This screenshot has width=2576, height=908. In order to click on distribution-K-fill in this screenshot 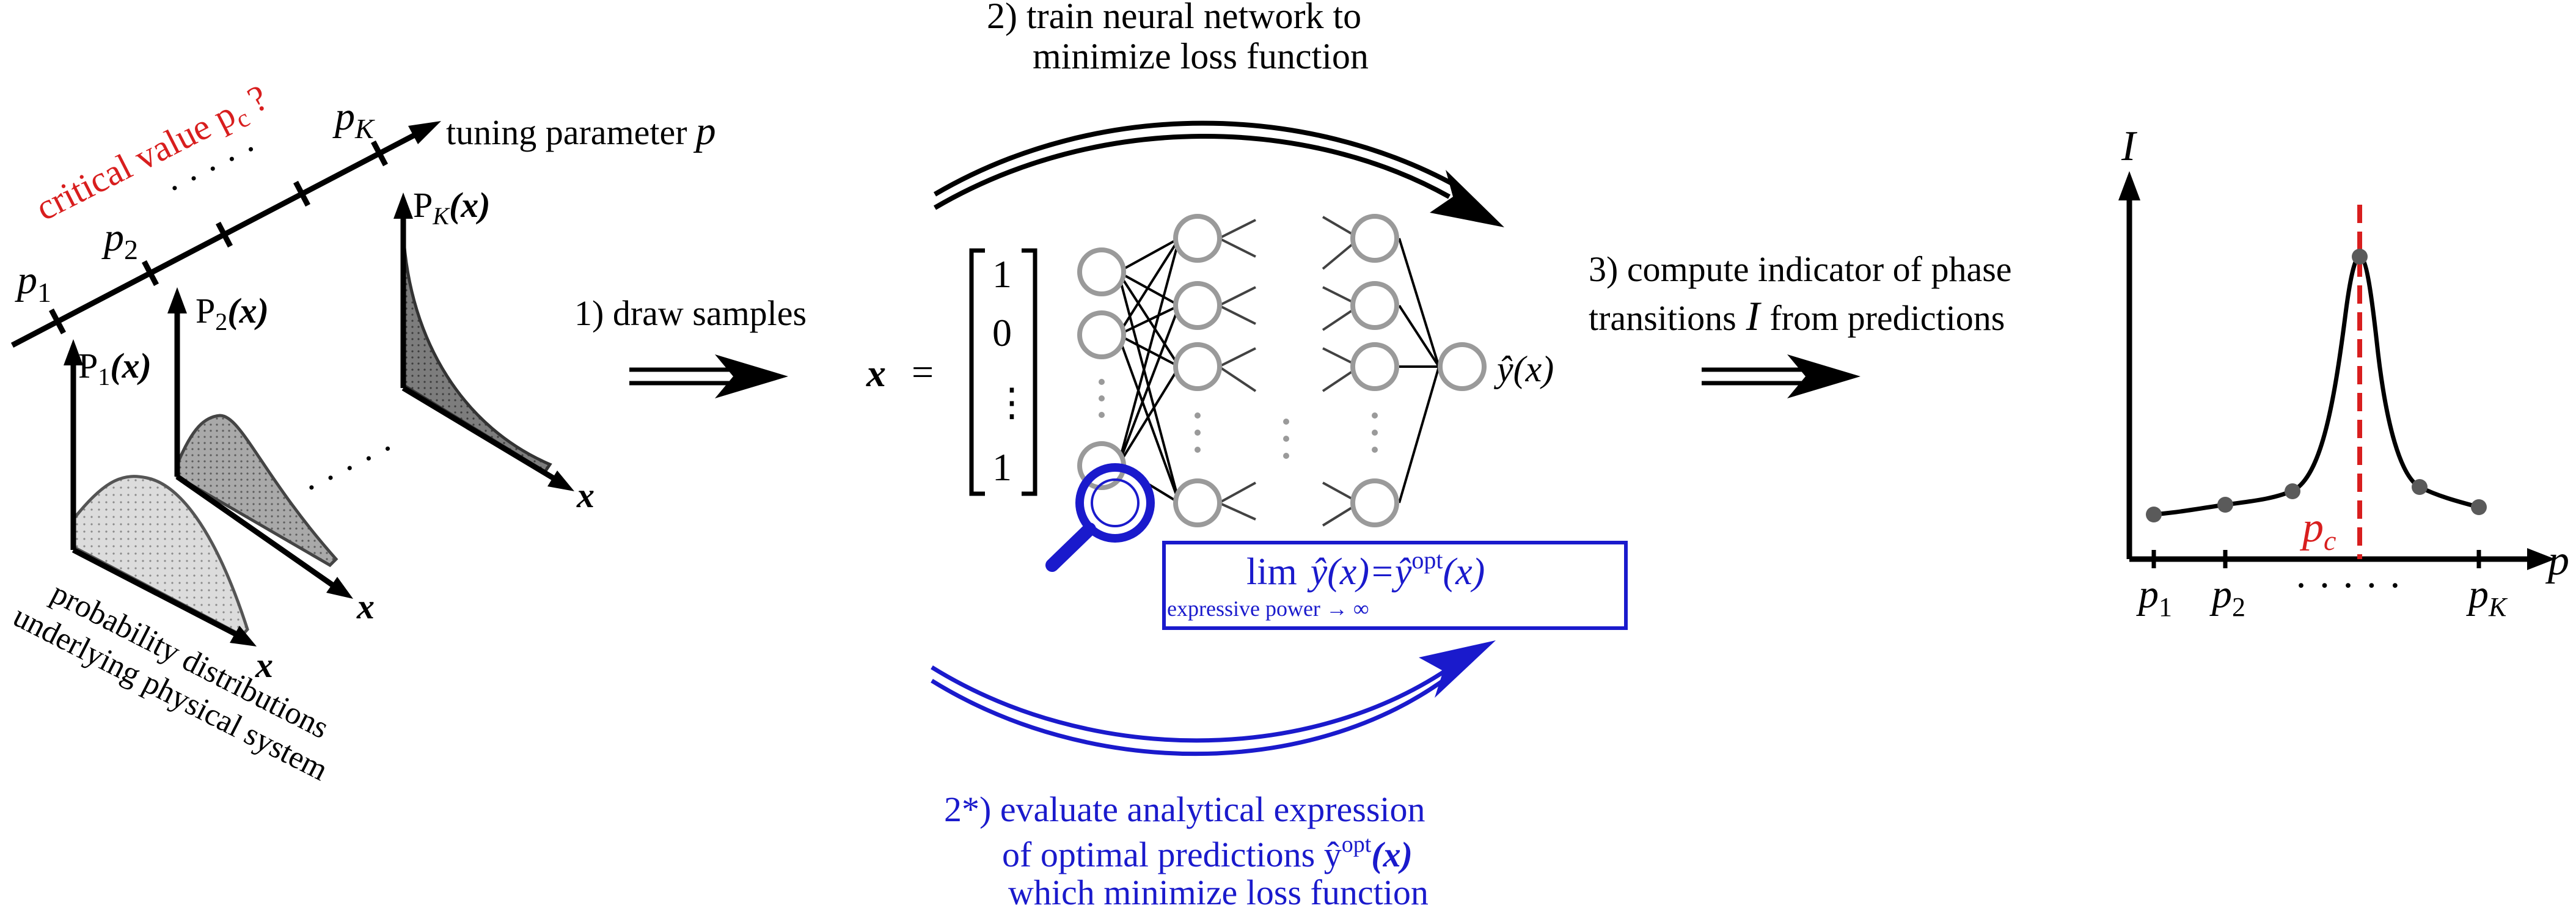, I will do `click(476, 353)`.